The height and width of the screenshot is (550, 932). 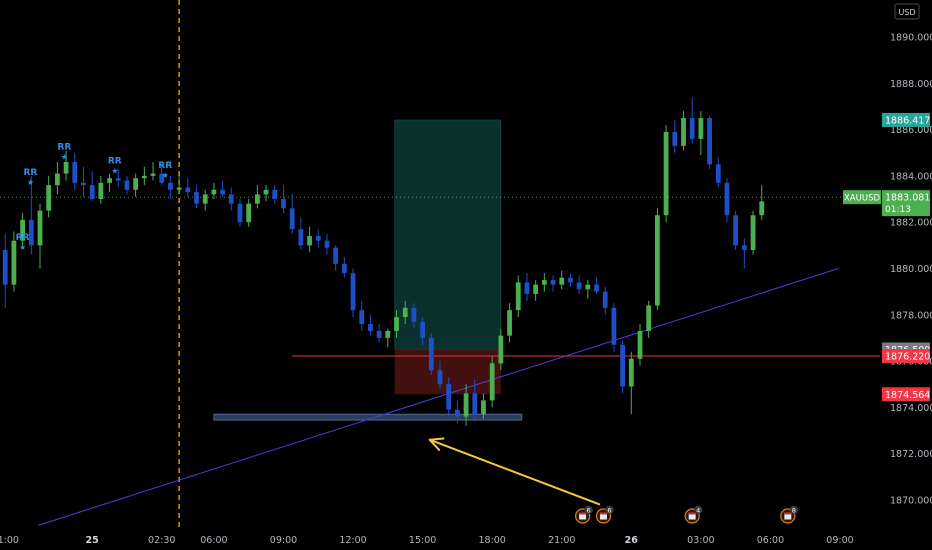 I want to click on line-price-label-bg, so click(x=906, y=355).